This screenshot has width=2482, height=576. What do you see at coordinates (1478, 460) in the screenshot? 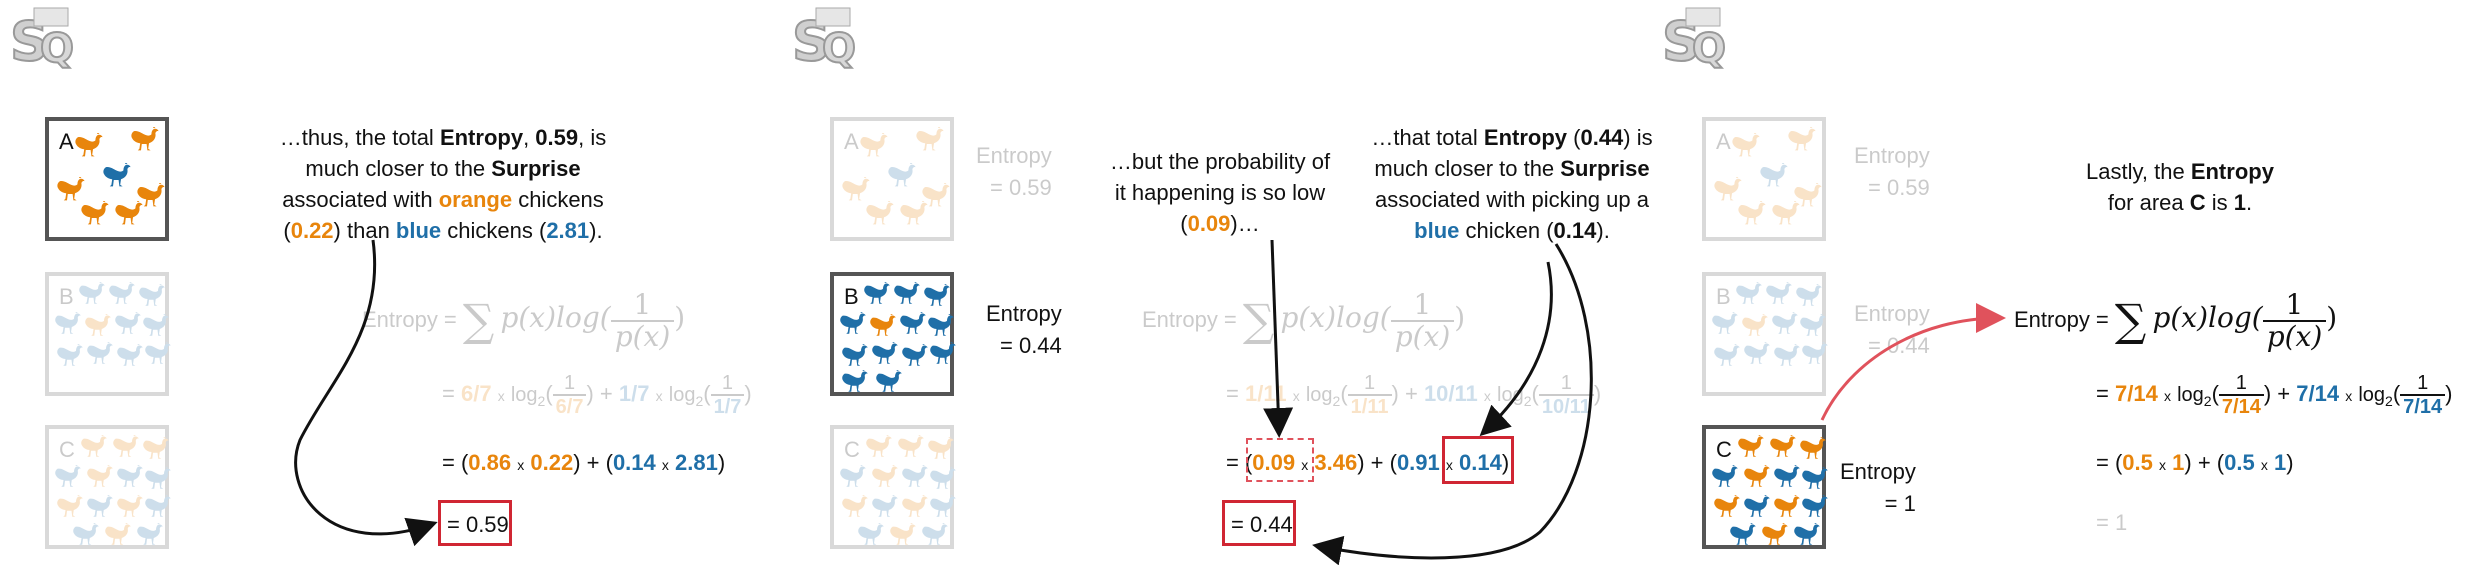
I see `panel2-surprise-highlight` at bounding box center [1478, 460].